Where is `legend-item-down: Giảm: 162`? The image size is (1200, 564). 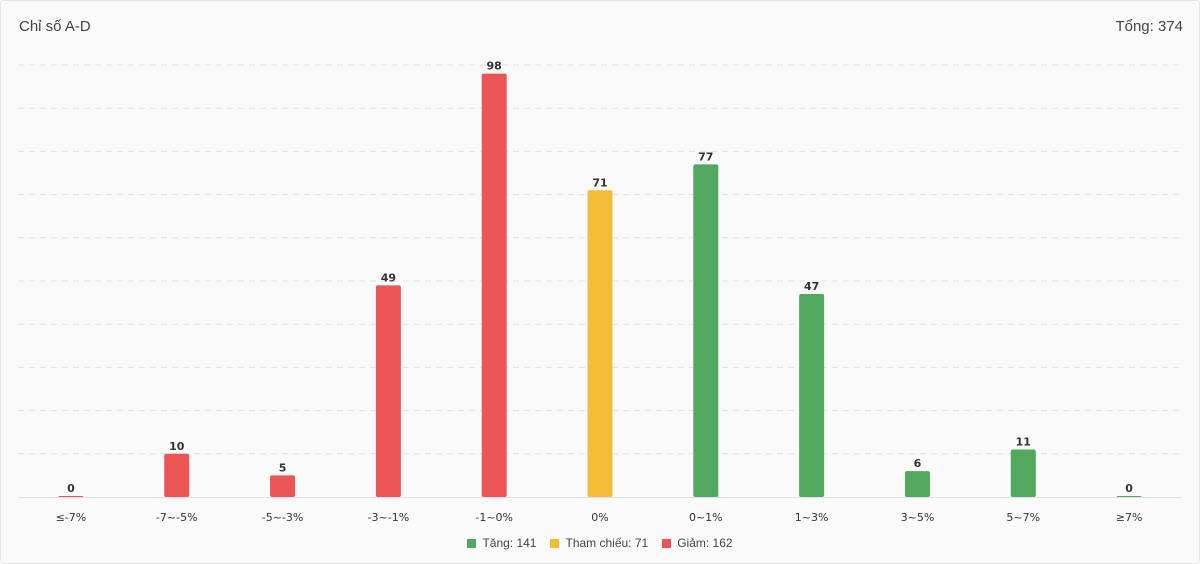 legend-item-down: Giảm: 162 is located at coordinates (697, 543).